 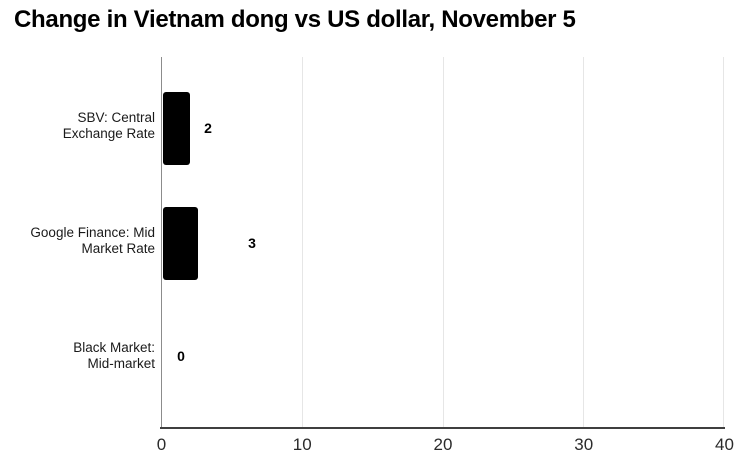 What do you see at coordinates (302, 444) in the screenshot?
I see `x-tick-10: 10` at bounding box center [302, 444].